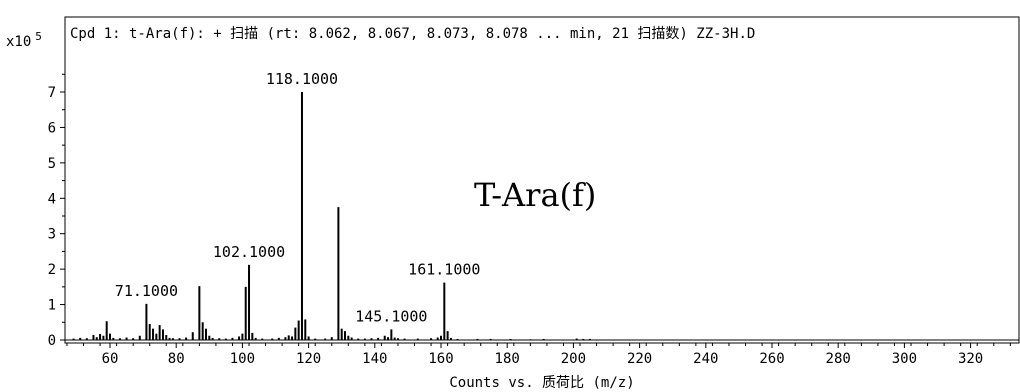 The image size is (1020, 392). Describe the element at coordinates (176, 359) in the screenshot. I see `x-tick-label: 80` at that location.